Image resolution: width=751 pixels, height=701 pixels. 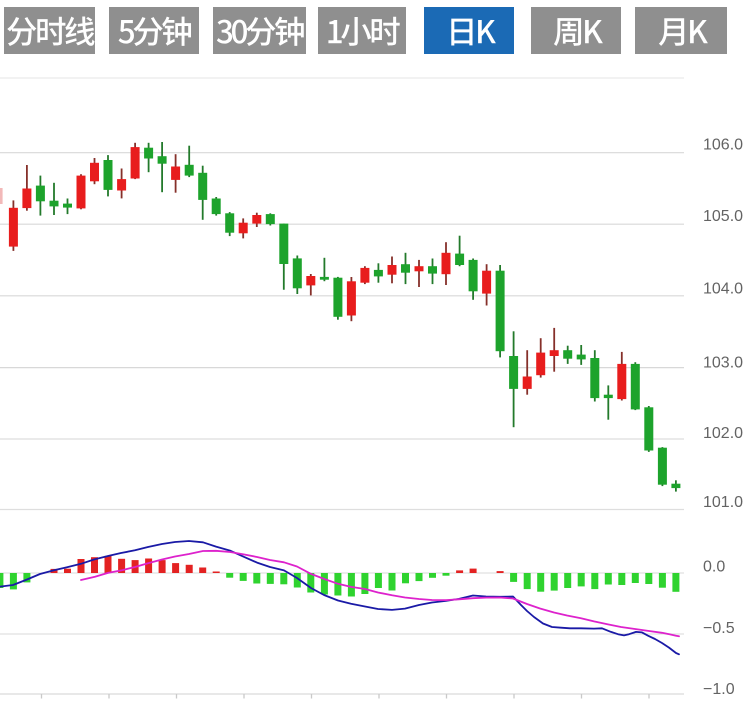 What do you see at coordinates (723, 145) in the screenshot?
I see `svg-text: 106.0` at bounding box center [723, 145].